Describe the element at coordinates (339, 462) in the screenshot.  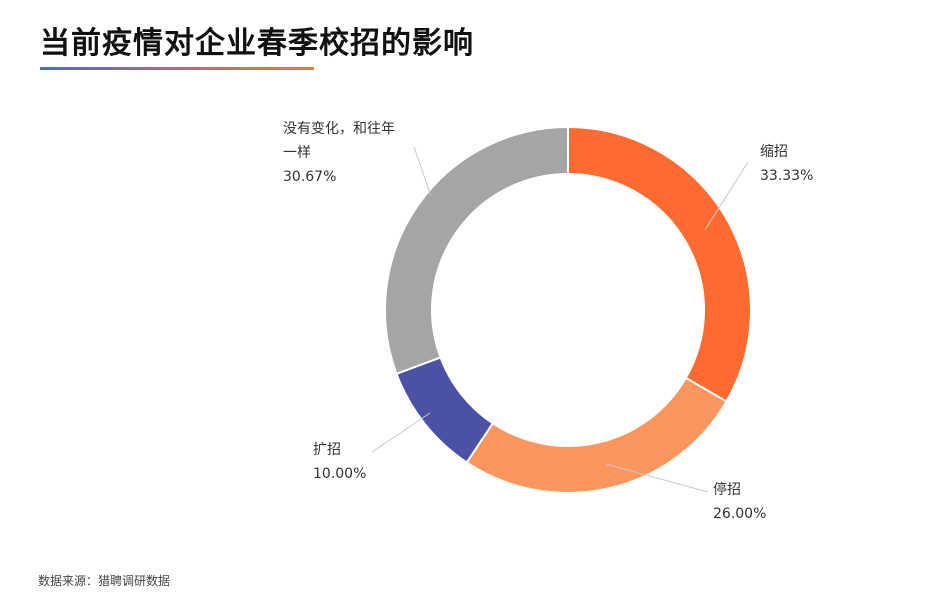
I see `label-kuozhao: 扩招 10.00%` at that location.